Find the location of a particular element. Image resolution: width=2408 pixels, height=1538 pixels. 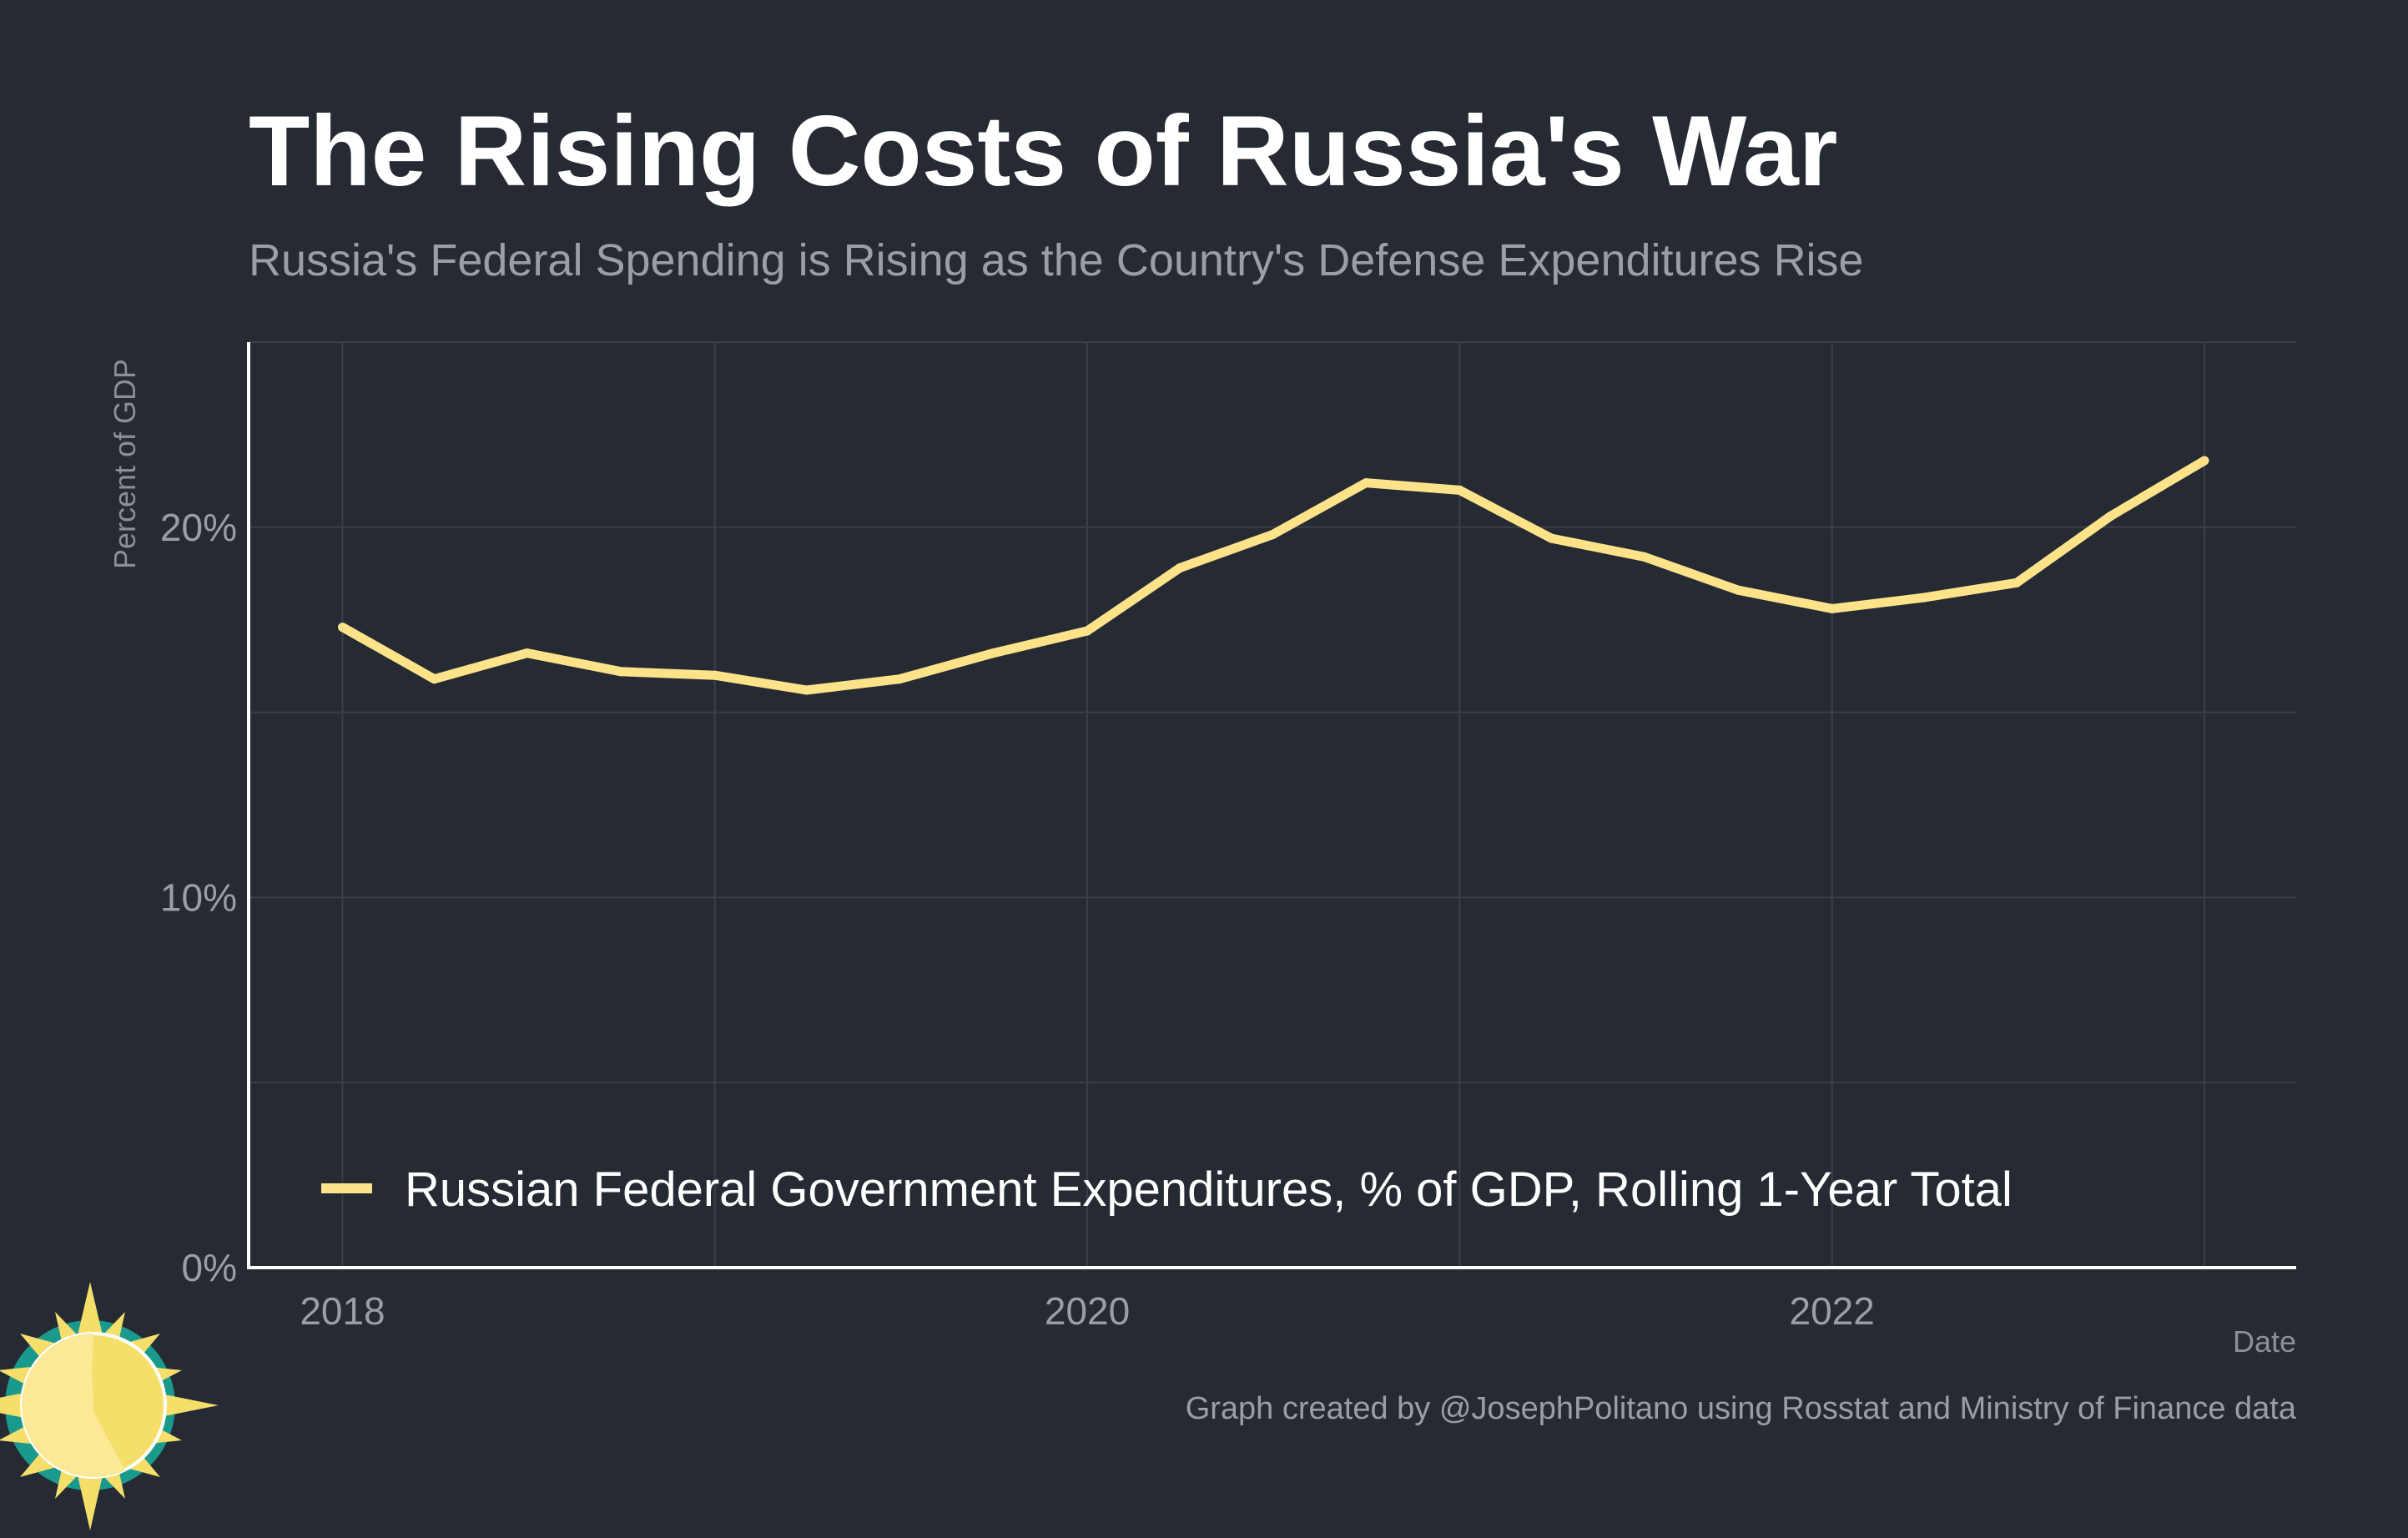

y-tick-labels: 0% 10% 20% is located at coordinates (198, 897).